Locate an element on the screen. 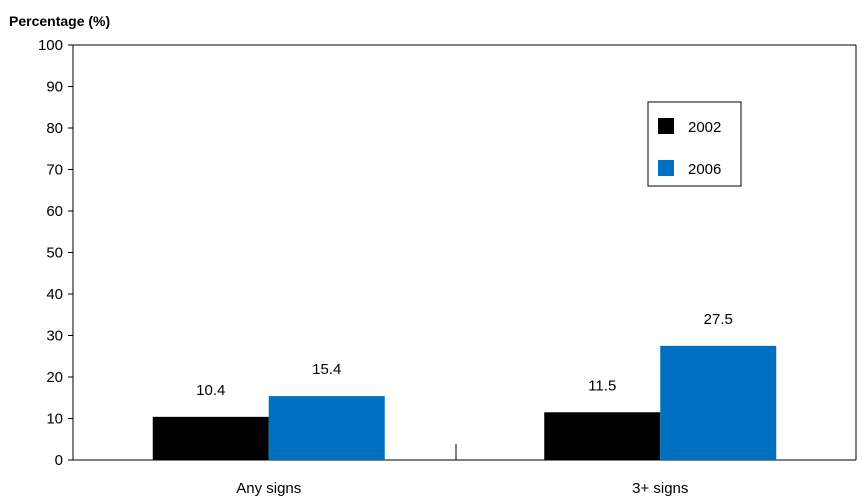  value-labels: 10.4 15.4 11.5 27.5 is located at coordinates (464, 355).